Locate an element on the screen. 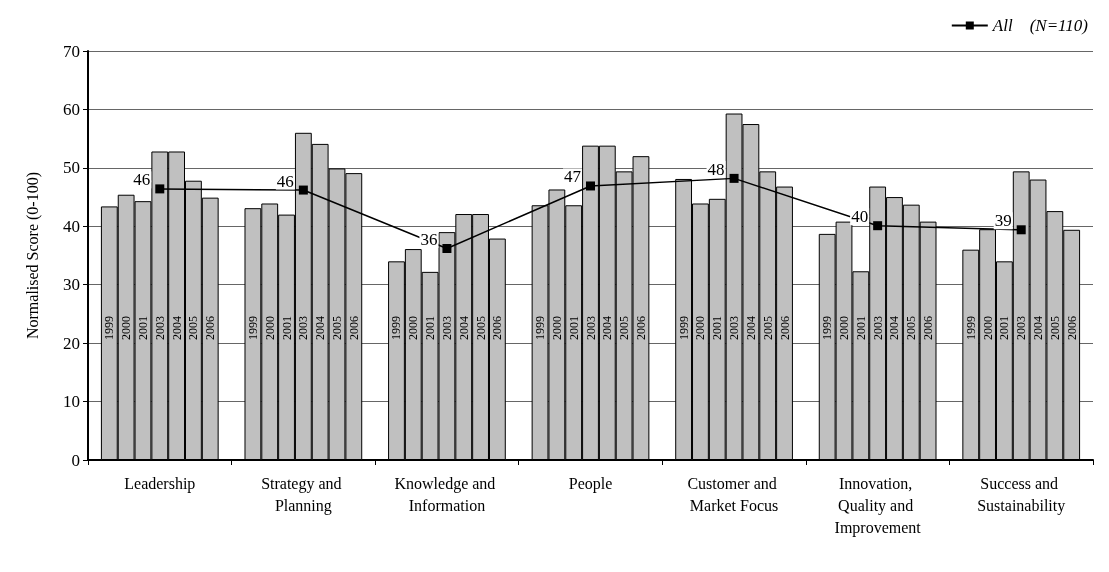  x-tick-label: Leadership is located at coordinates (160, 483).